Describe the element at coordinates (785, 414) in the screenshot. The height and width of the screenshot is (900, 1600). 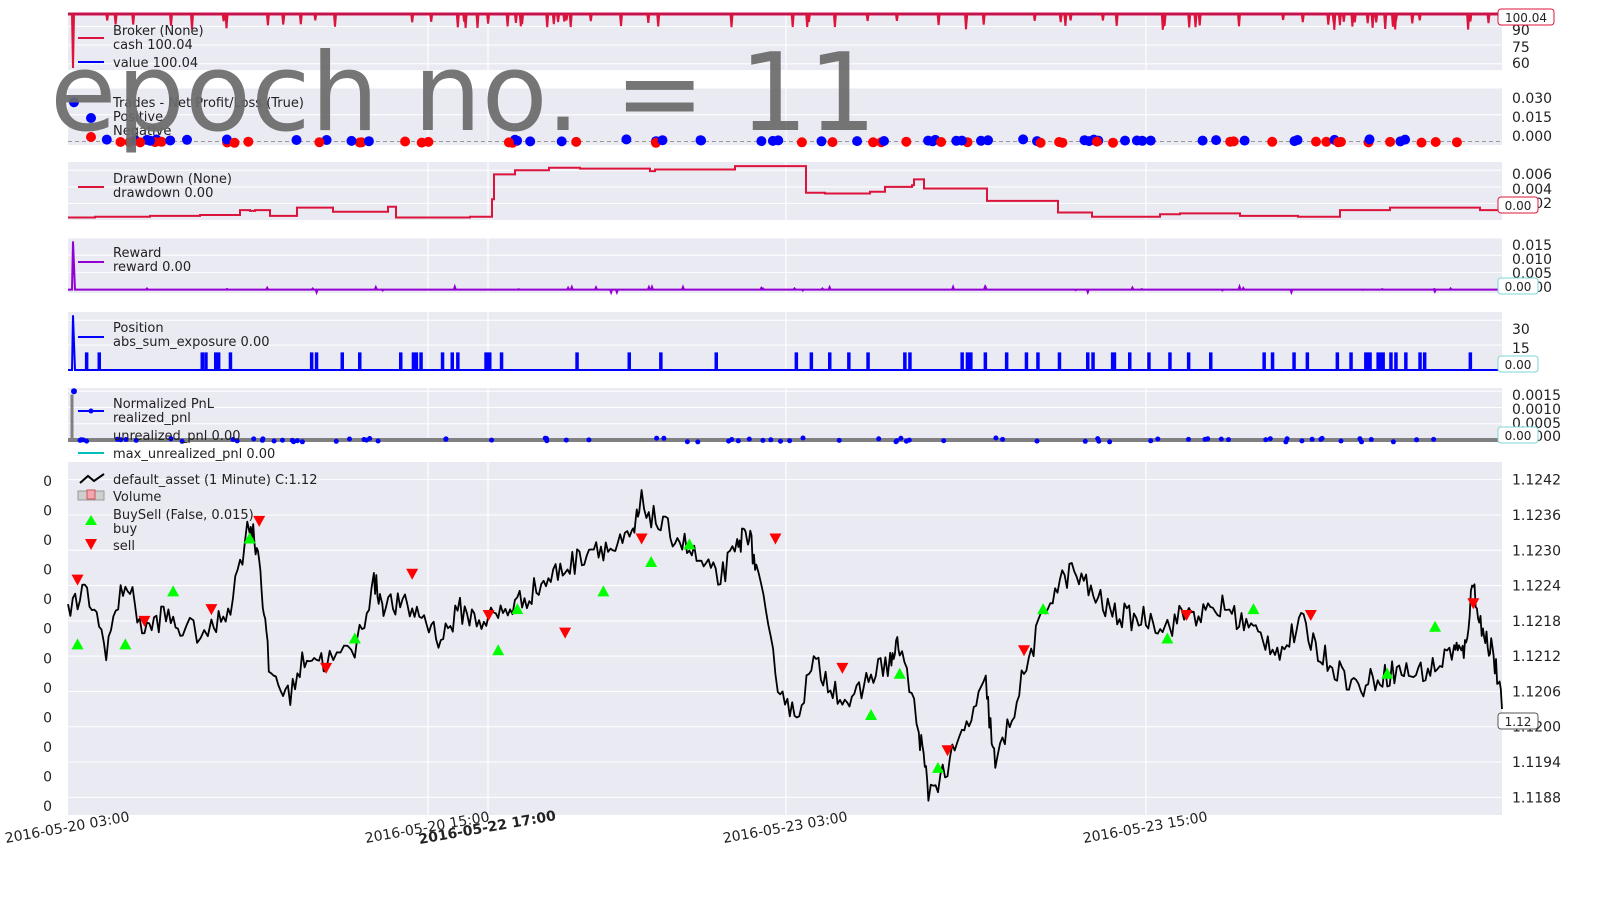
I see `panel-pnl-background` at that location.